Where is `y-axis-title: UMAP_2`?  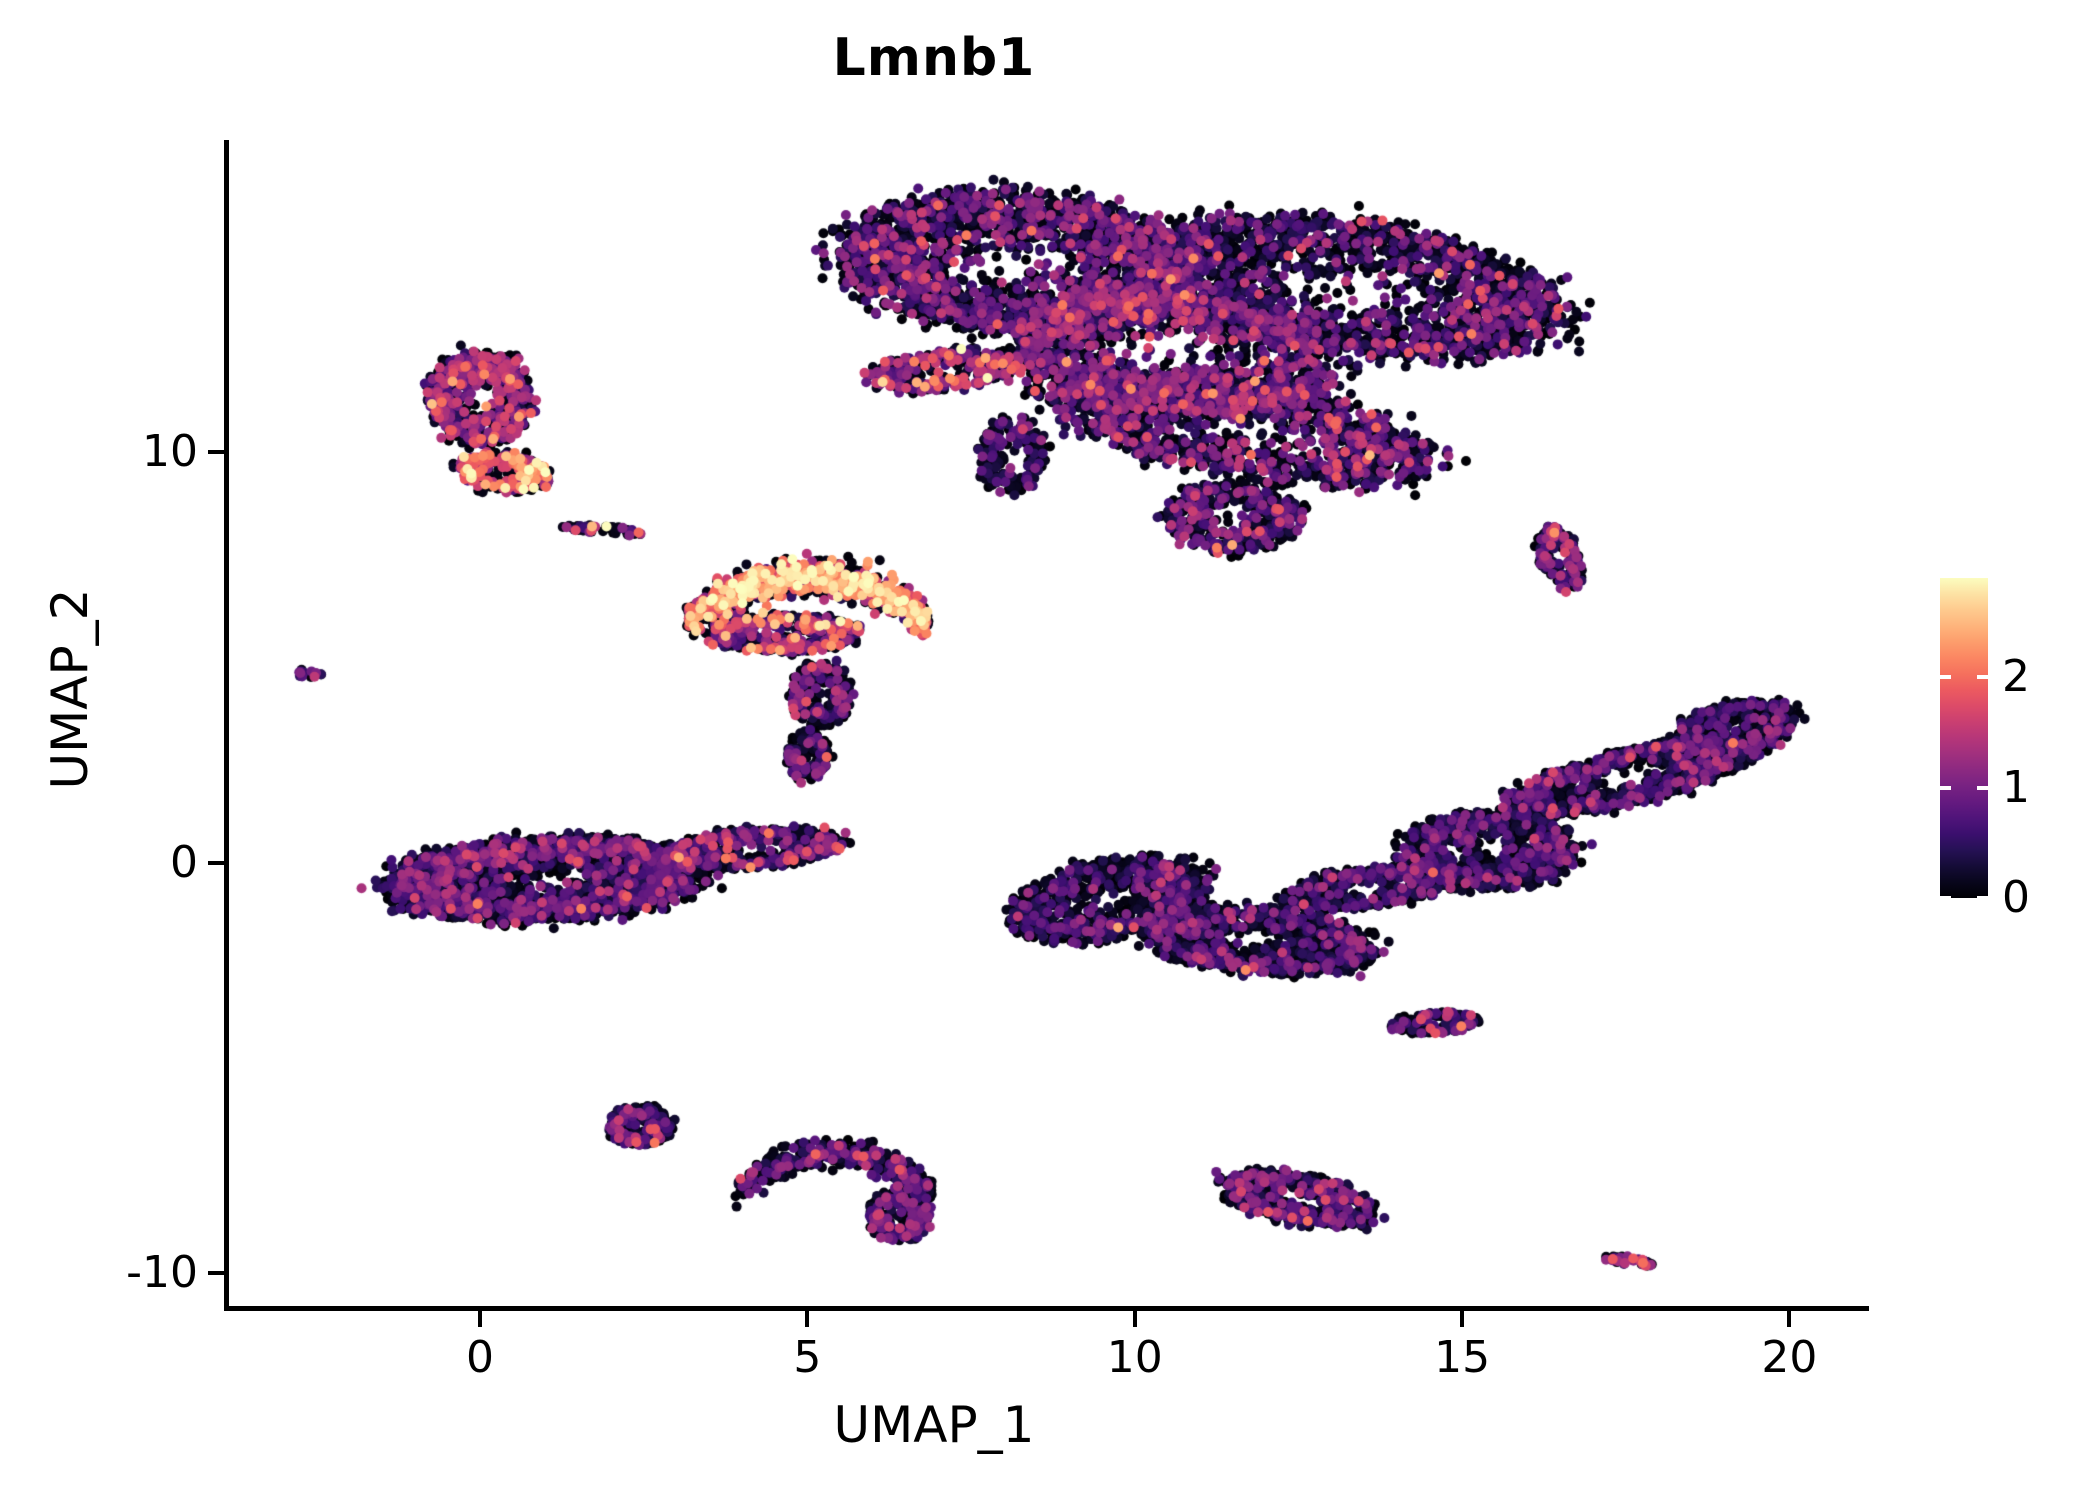
y-axis-title: UMAP_2 is located at coordinates (70, 689).